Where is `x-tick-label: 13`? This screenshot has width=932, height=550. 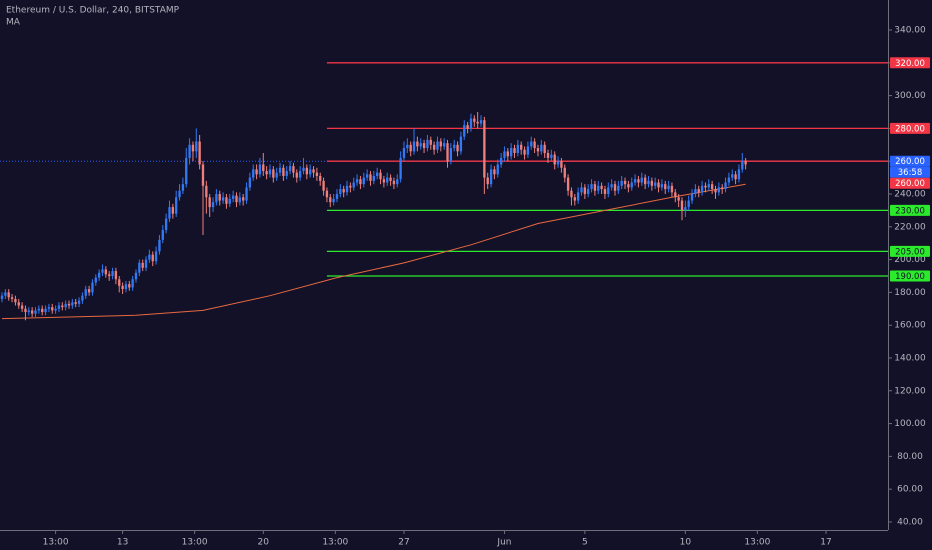 x-tick-label: 13 is located at coordinates (122, 543).